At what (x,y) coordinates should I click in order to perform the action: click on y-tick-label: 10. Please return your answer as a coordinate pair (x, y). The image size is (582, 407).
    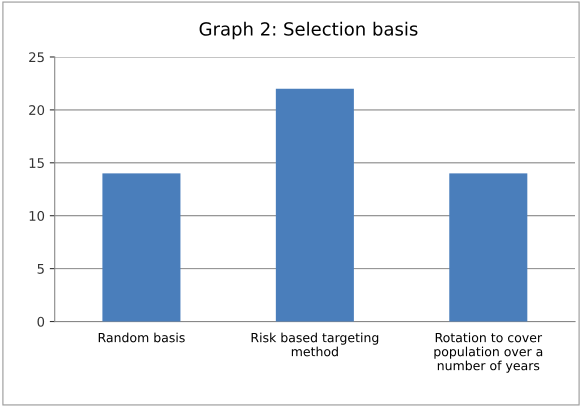
    Looking at the image, I should click on (37, 215).